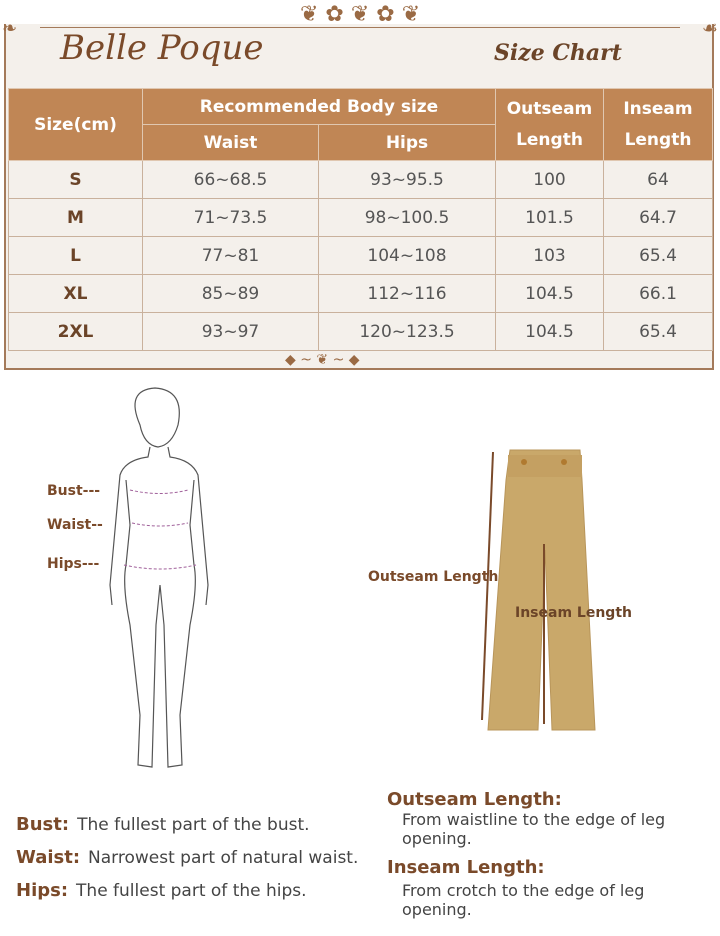 This screenshot has height=936, width=720. Describe the element at coordinates (474, 799) in the screenshot. I see `outseam-def-title: Outseam Length:` at that location.